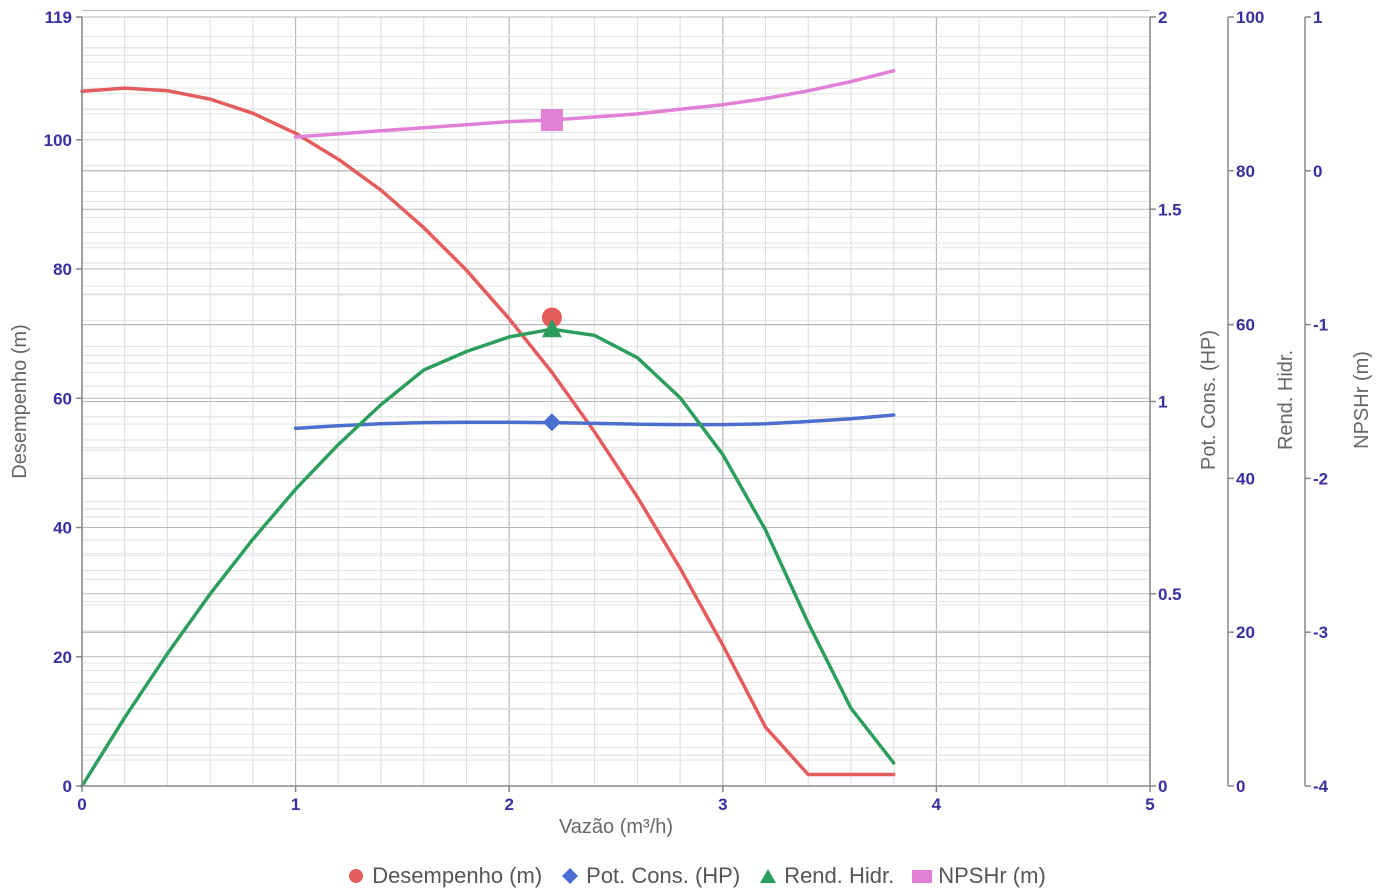 This screenshot has height=895, width=1392. What do you see at coordinates (937, 804) in the screenshot?
I see `x-tick-label: 4` at bounding box center [937, 804].